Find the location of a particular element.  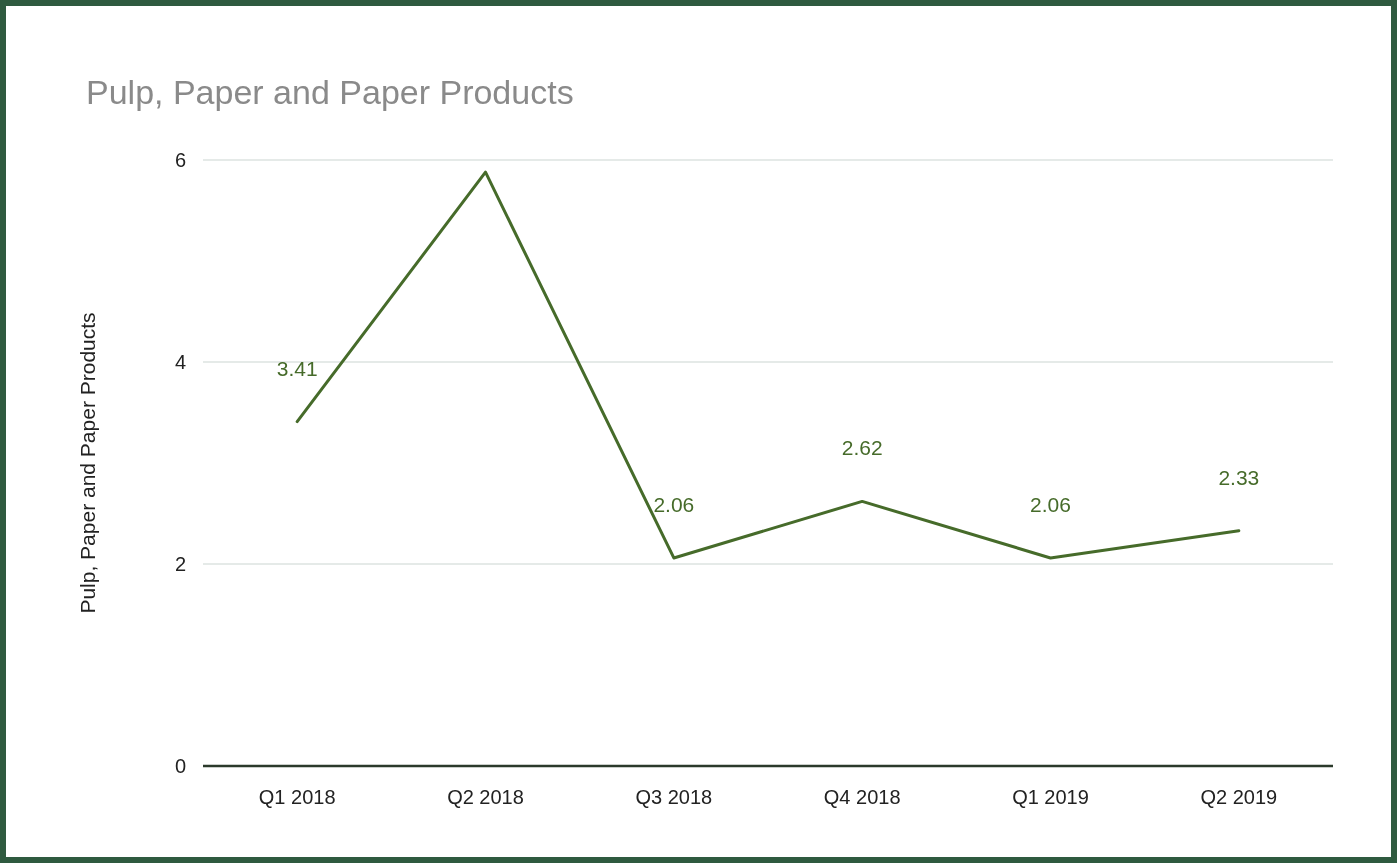

x-tick-label: Q1 2018 is located at coordinates (297, 797).